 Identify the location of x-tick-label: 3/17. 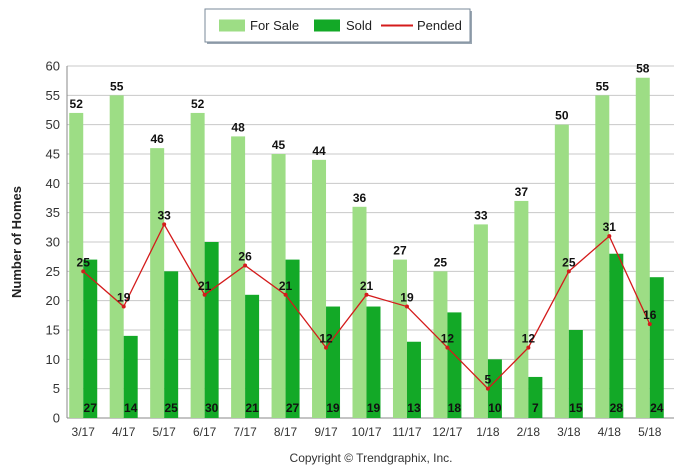
(84, 432).